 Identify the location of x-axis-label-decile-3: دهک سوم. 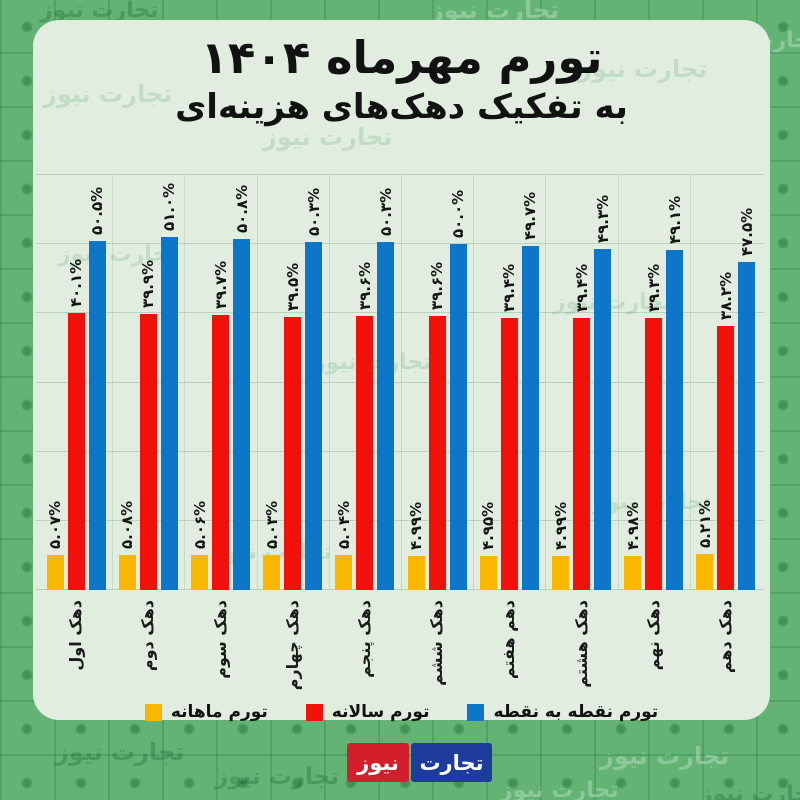
(220, 639).